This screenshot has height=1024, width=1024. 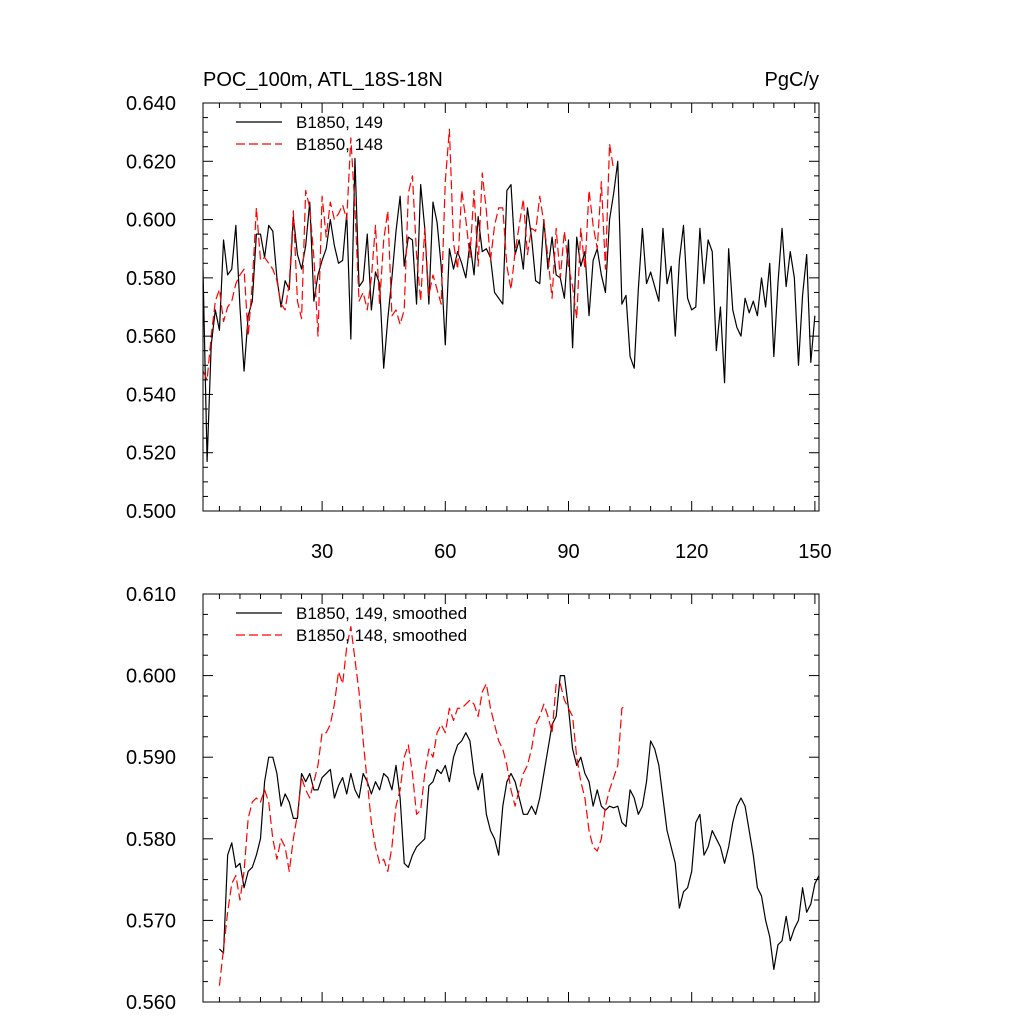 I want to click on x-tick-label: 120, so click(x=691, y=552).